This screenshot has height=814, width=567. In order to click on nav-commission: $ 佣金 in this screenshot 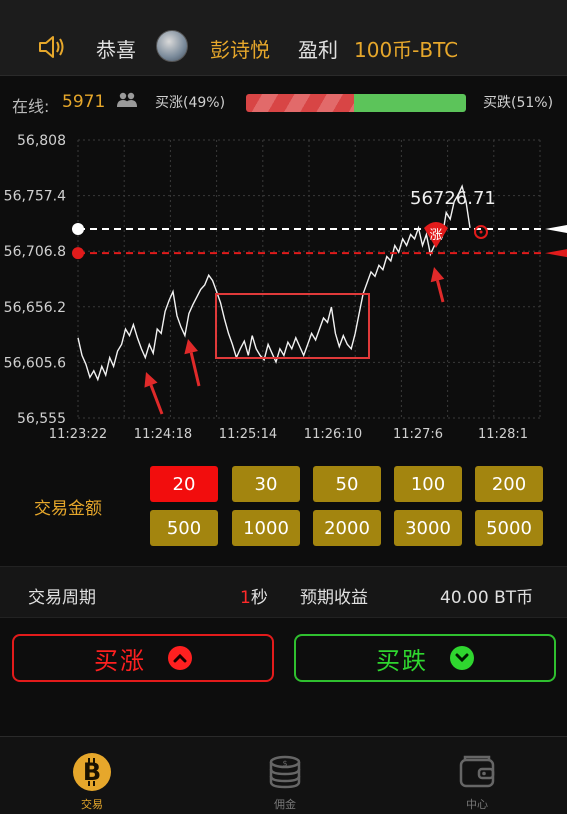, I will do `click(285, 779)`.